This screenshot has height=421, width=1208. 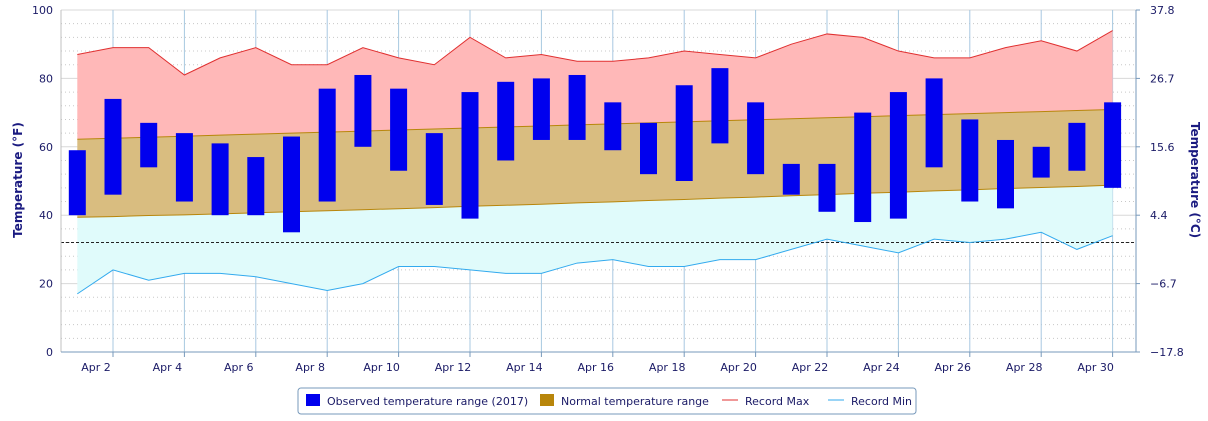 What do you see at coordinates (310, 367) in the screenshot?
I see `x-tick-label: Apr 8` at bounding box center [310, 367].